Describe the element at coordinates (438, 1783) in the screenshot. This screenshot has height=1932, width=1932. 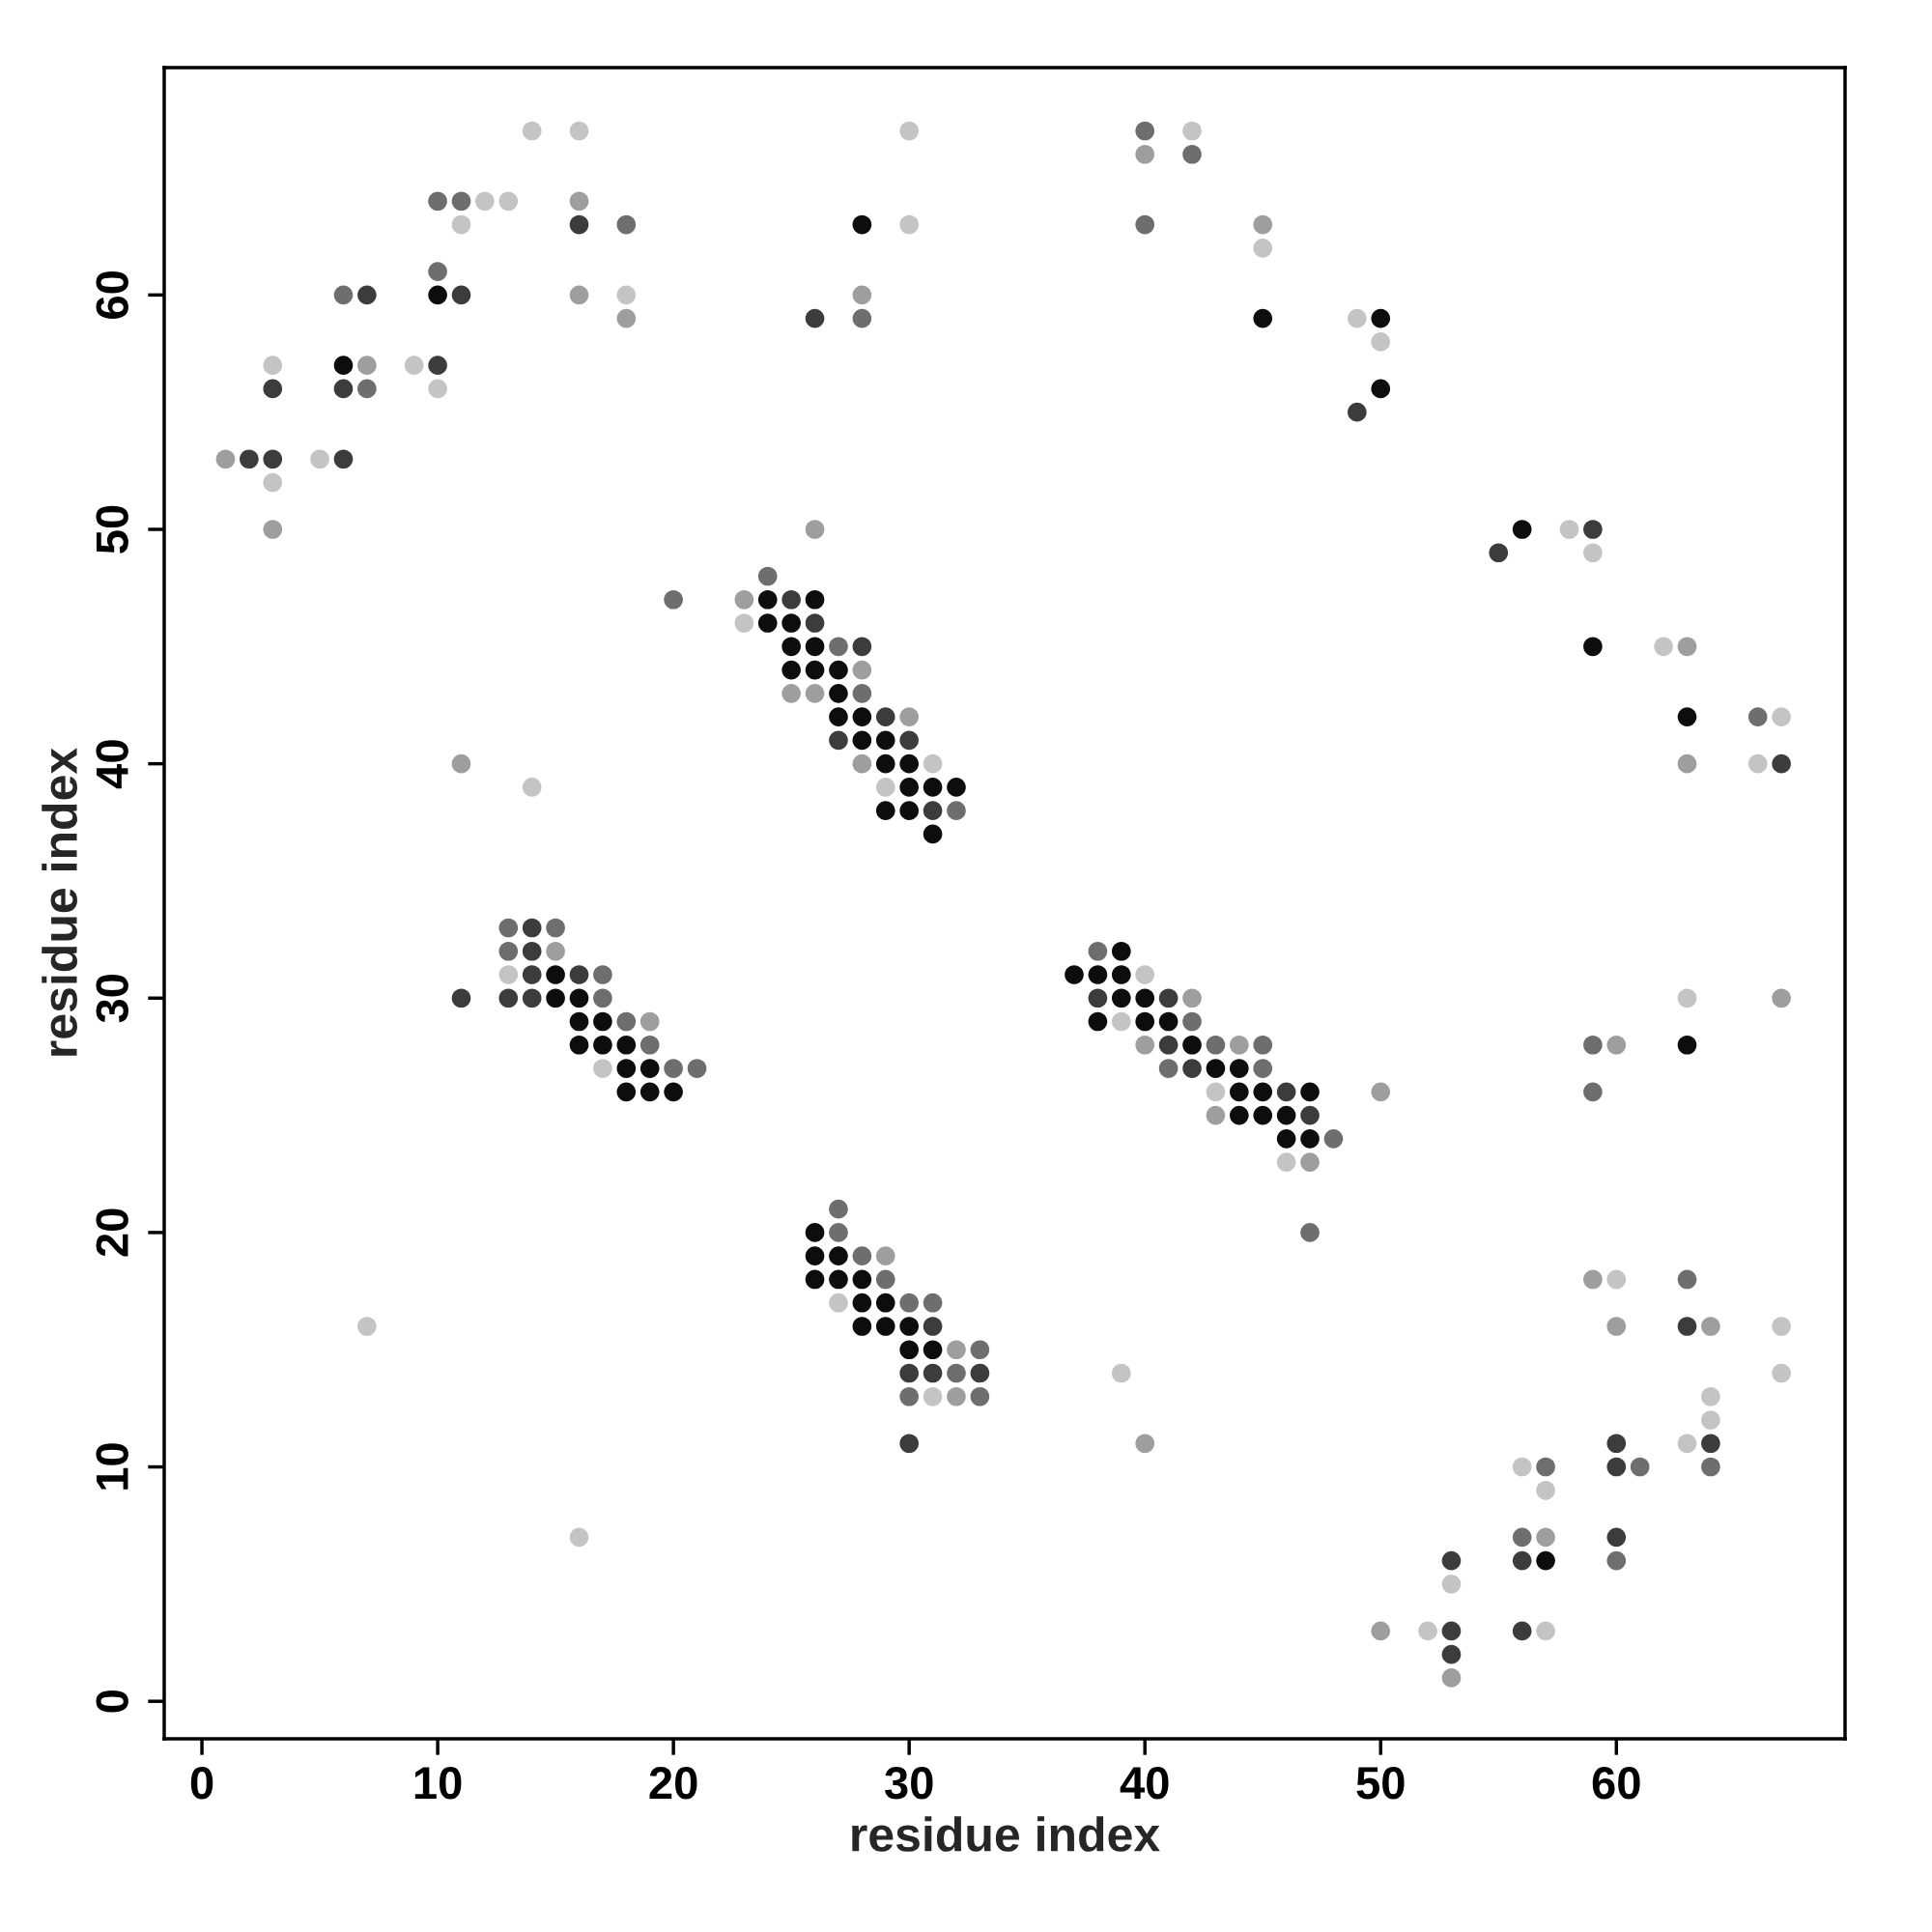
I see `x-tick-label: 10` at that location.